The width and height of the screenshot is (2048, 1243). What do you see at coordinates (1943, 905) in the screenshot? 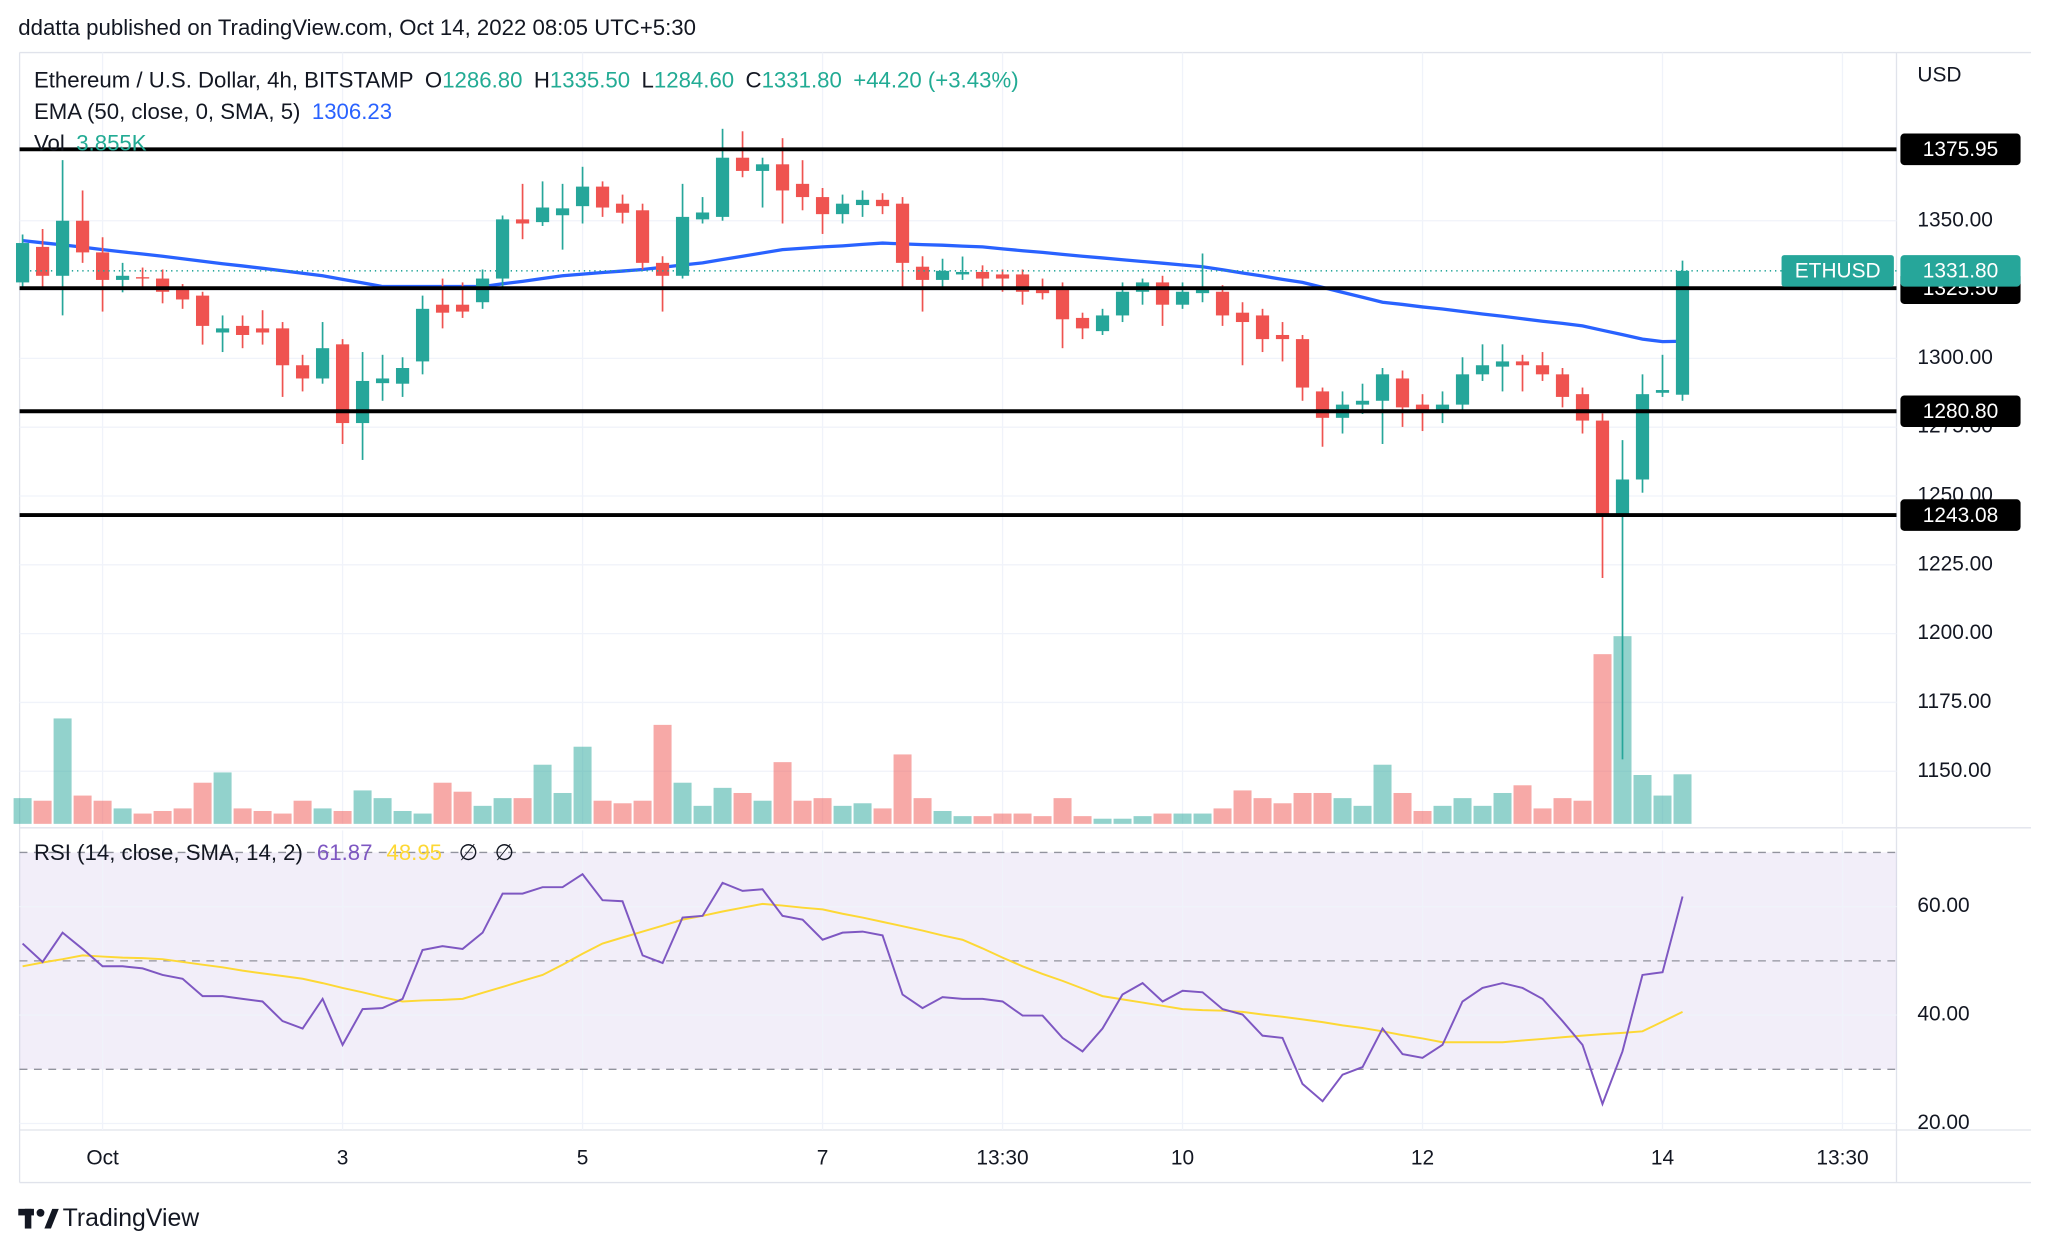
I see `rsi-tick-label: 60.00` at bounding box center [1943, 905].